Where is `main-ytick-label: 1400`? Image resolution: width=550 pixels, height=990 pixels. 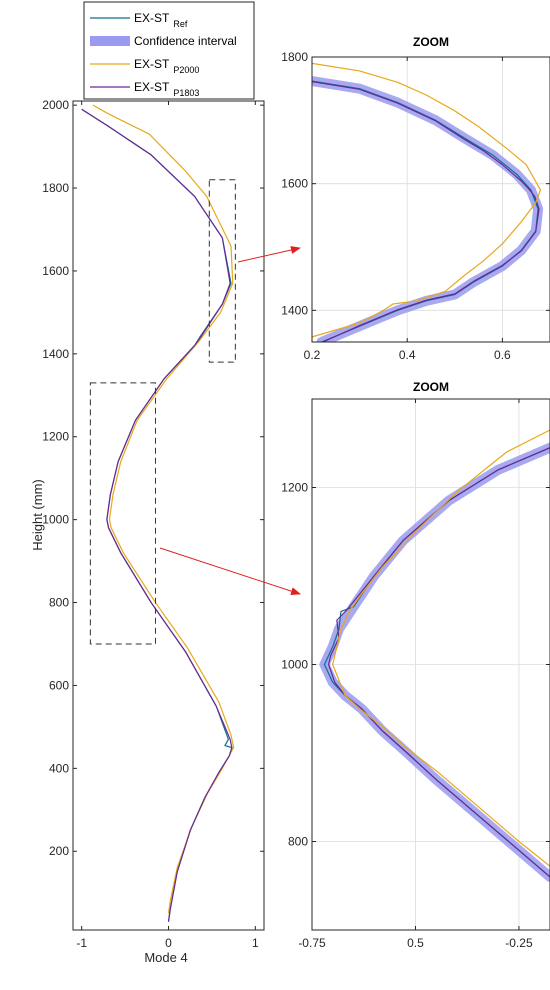 main-ytick-label: 1400 is located at coordinates (55, 354).